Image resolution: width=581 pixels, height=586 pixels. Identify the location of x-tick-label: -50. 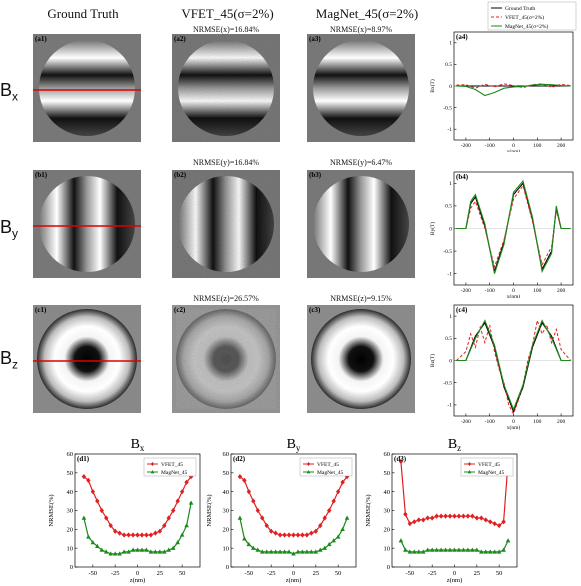
(93, 573).